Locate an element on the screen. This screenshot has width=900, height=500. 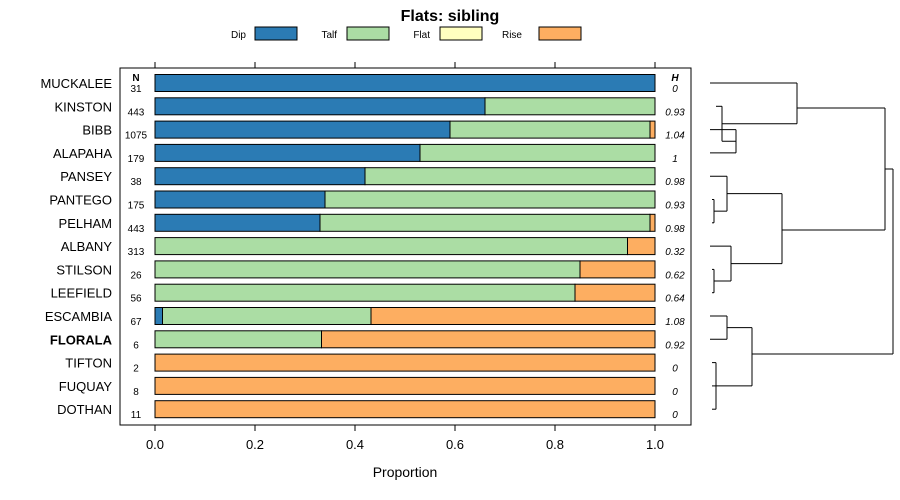
bar-pelham-talf is located at coordinates (485, 222).